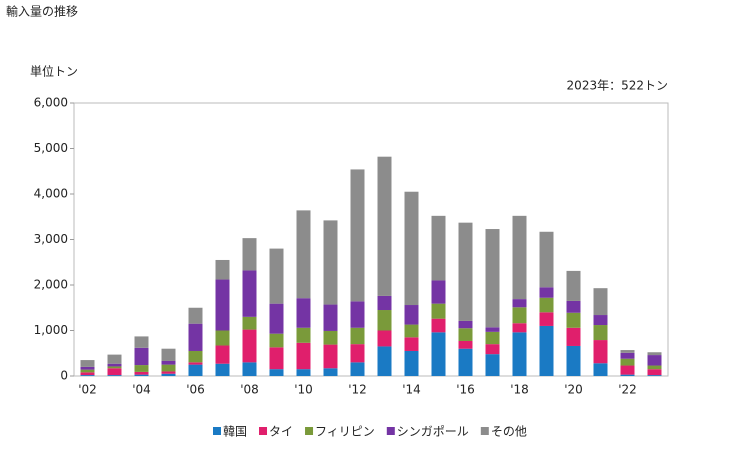  What do you see at coordinates (51, 285) in the screenshot?
I see `y-tick-label: 2,000` at bounding box center [51, 285].